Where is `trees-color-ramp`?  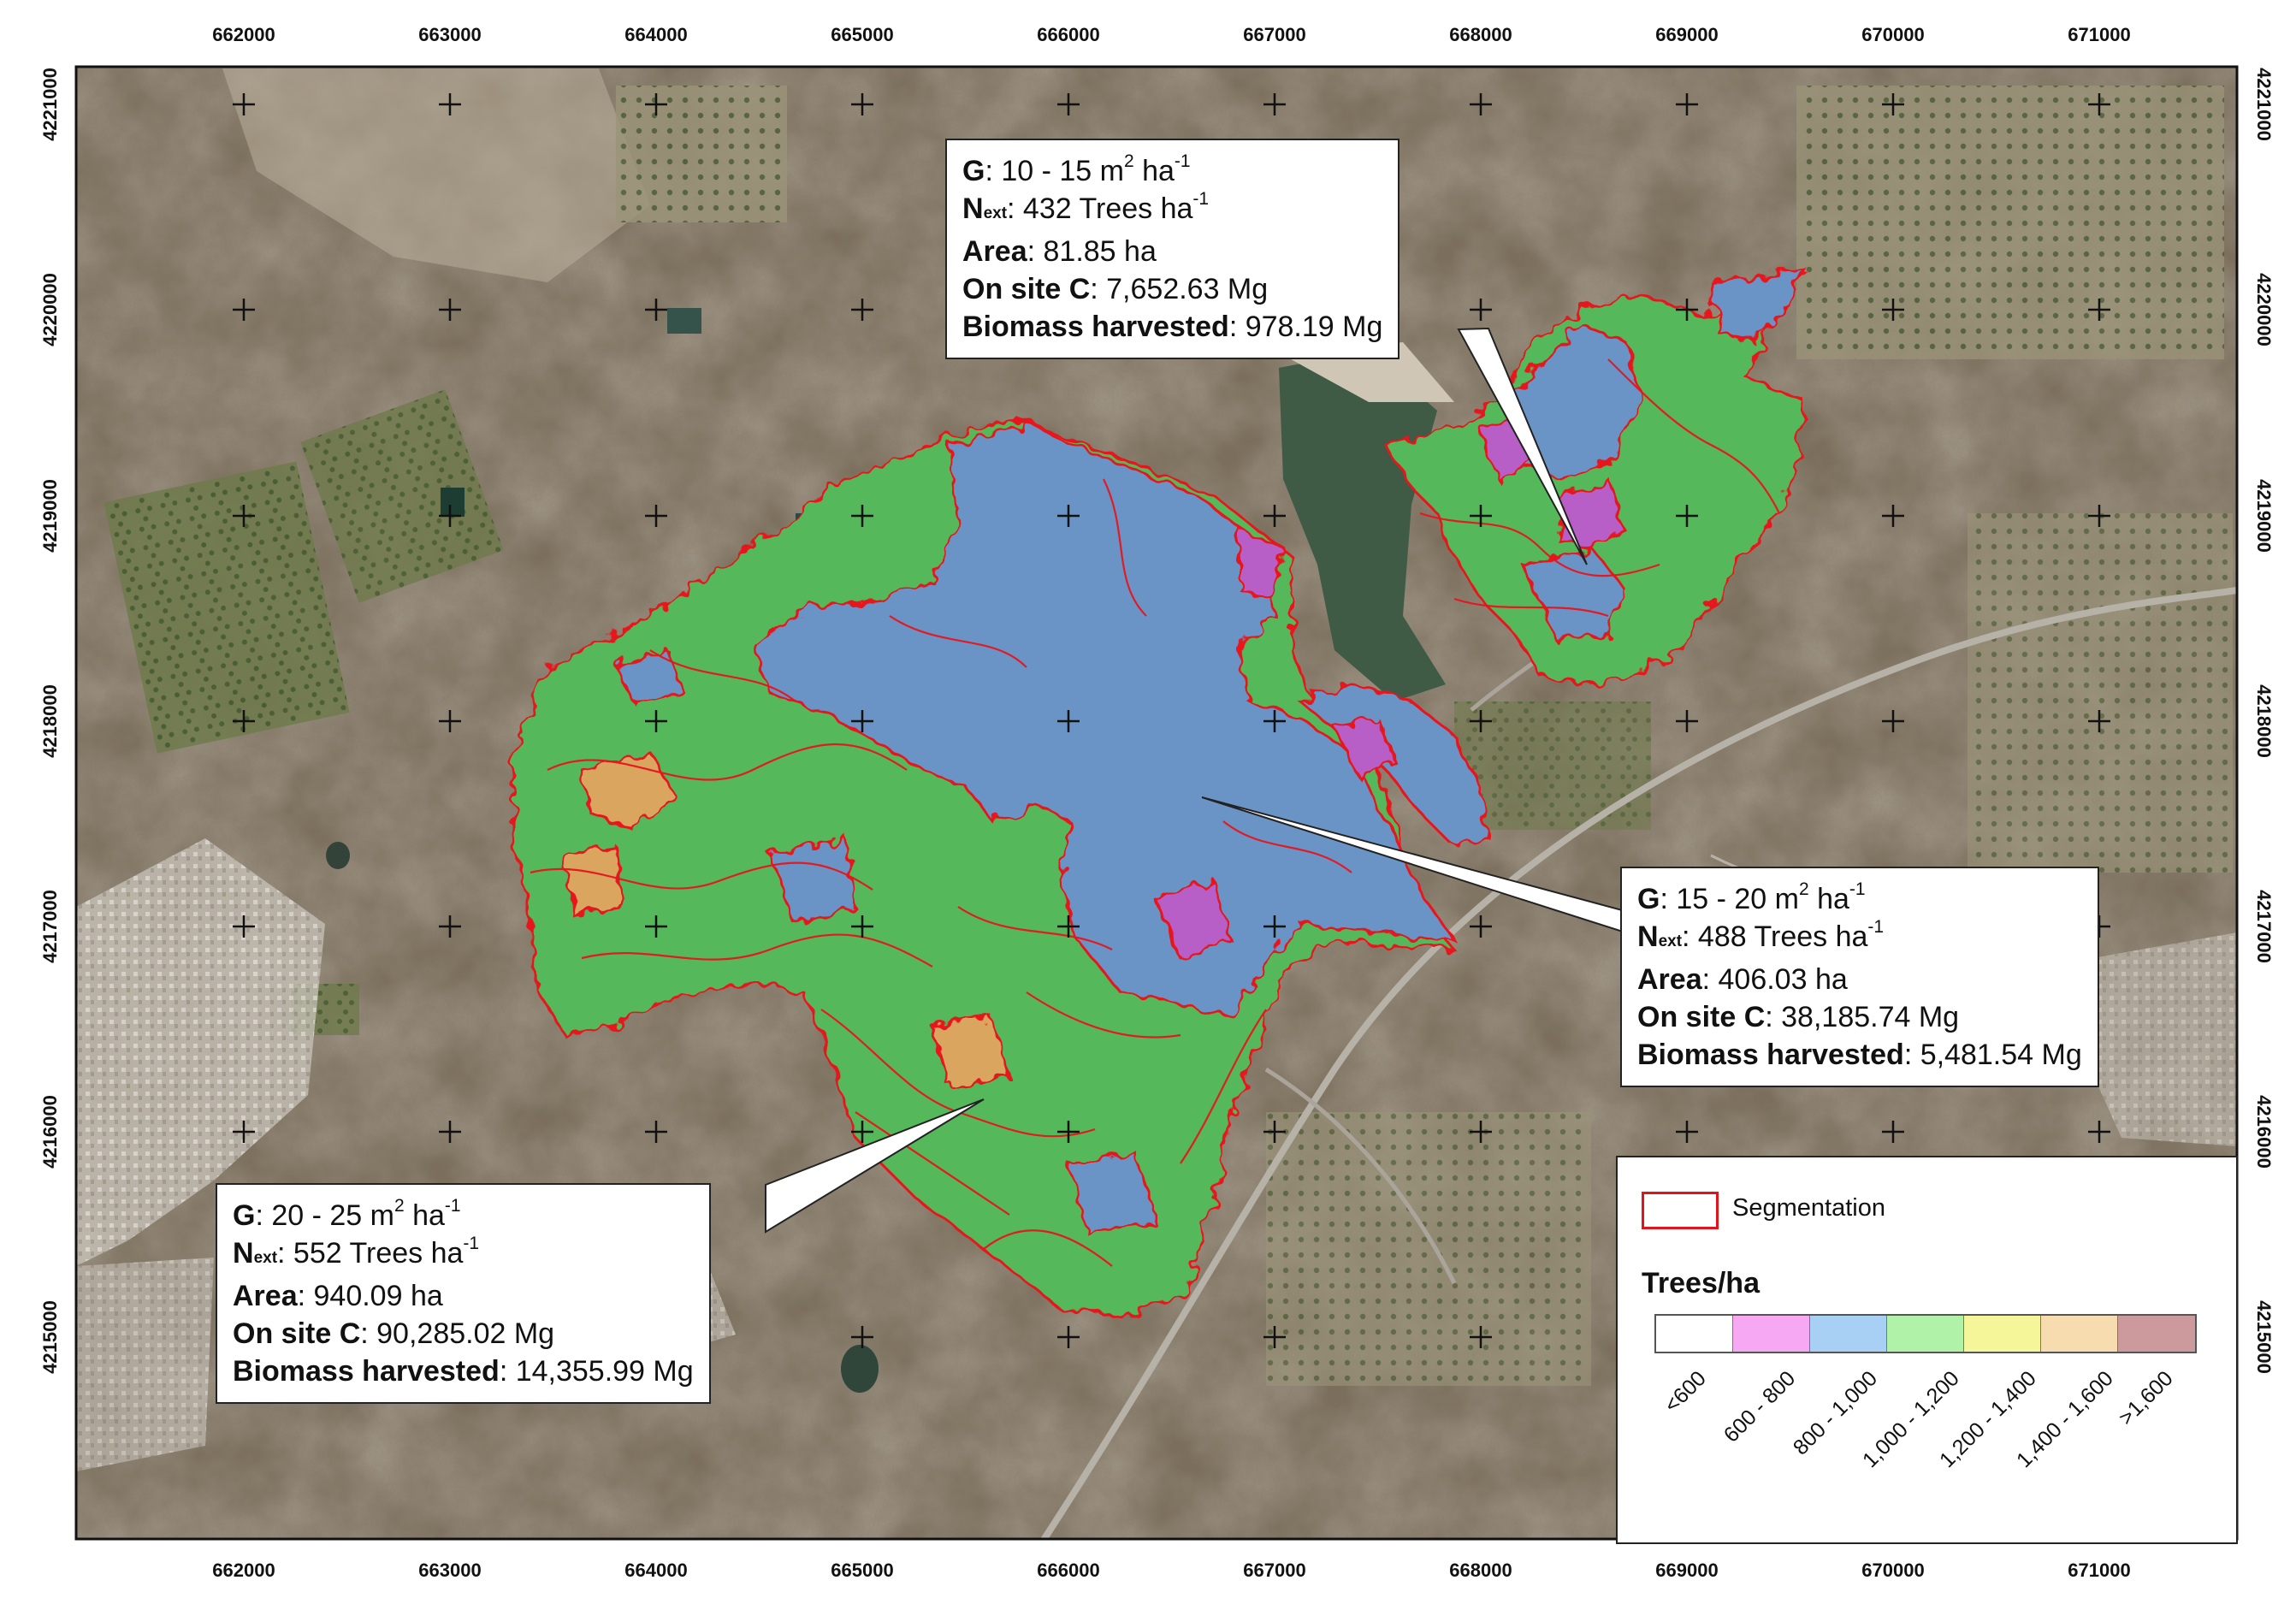 trees-color-ramp is located at coordinates (1925, 1334).